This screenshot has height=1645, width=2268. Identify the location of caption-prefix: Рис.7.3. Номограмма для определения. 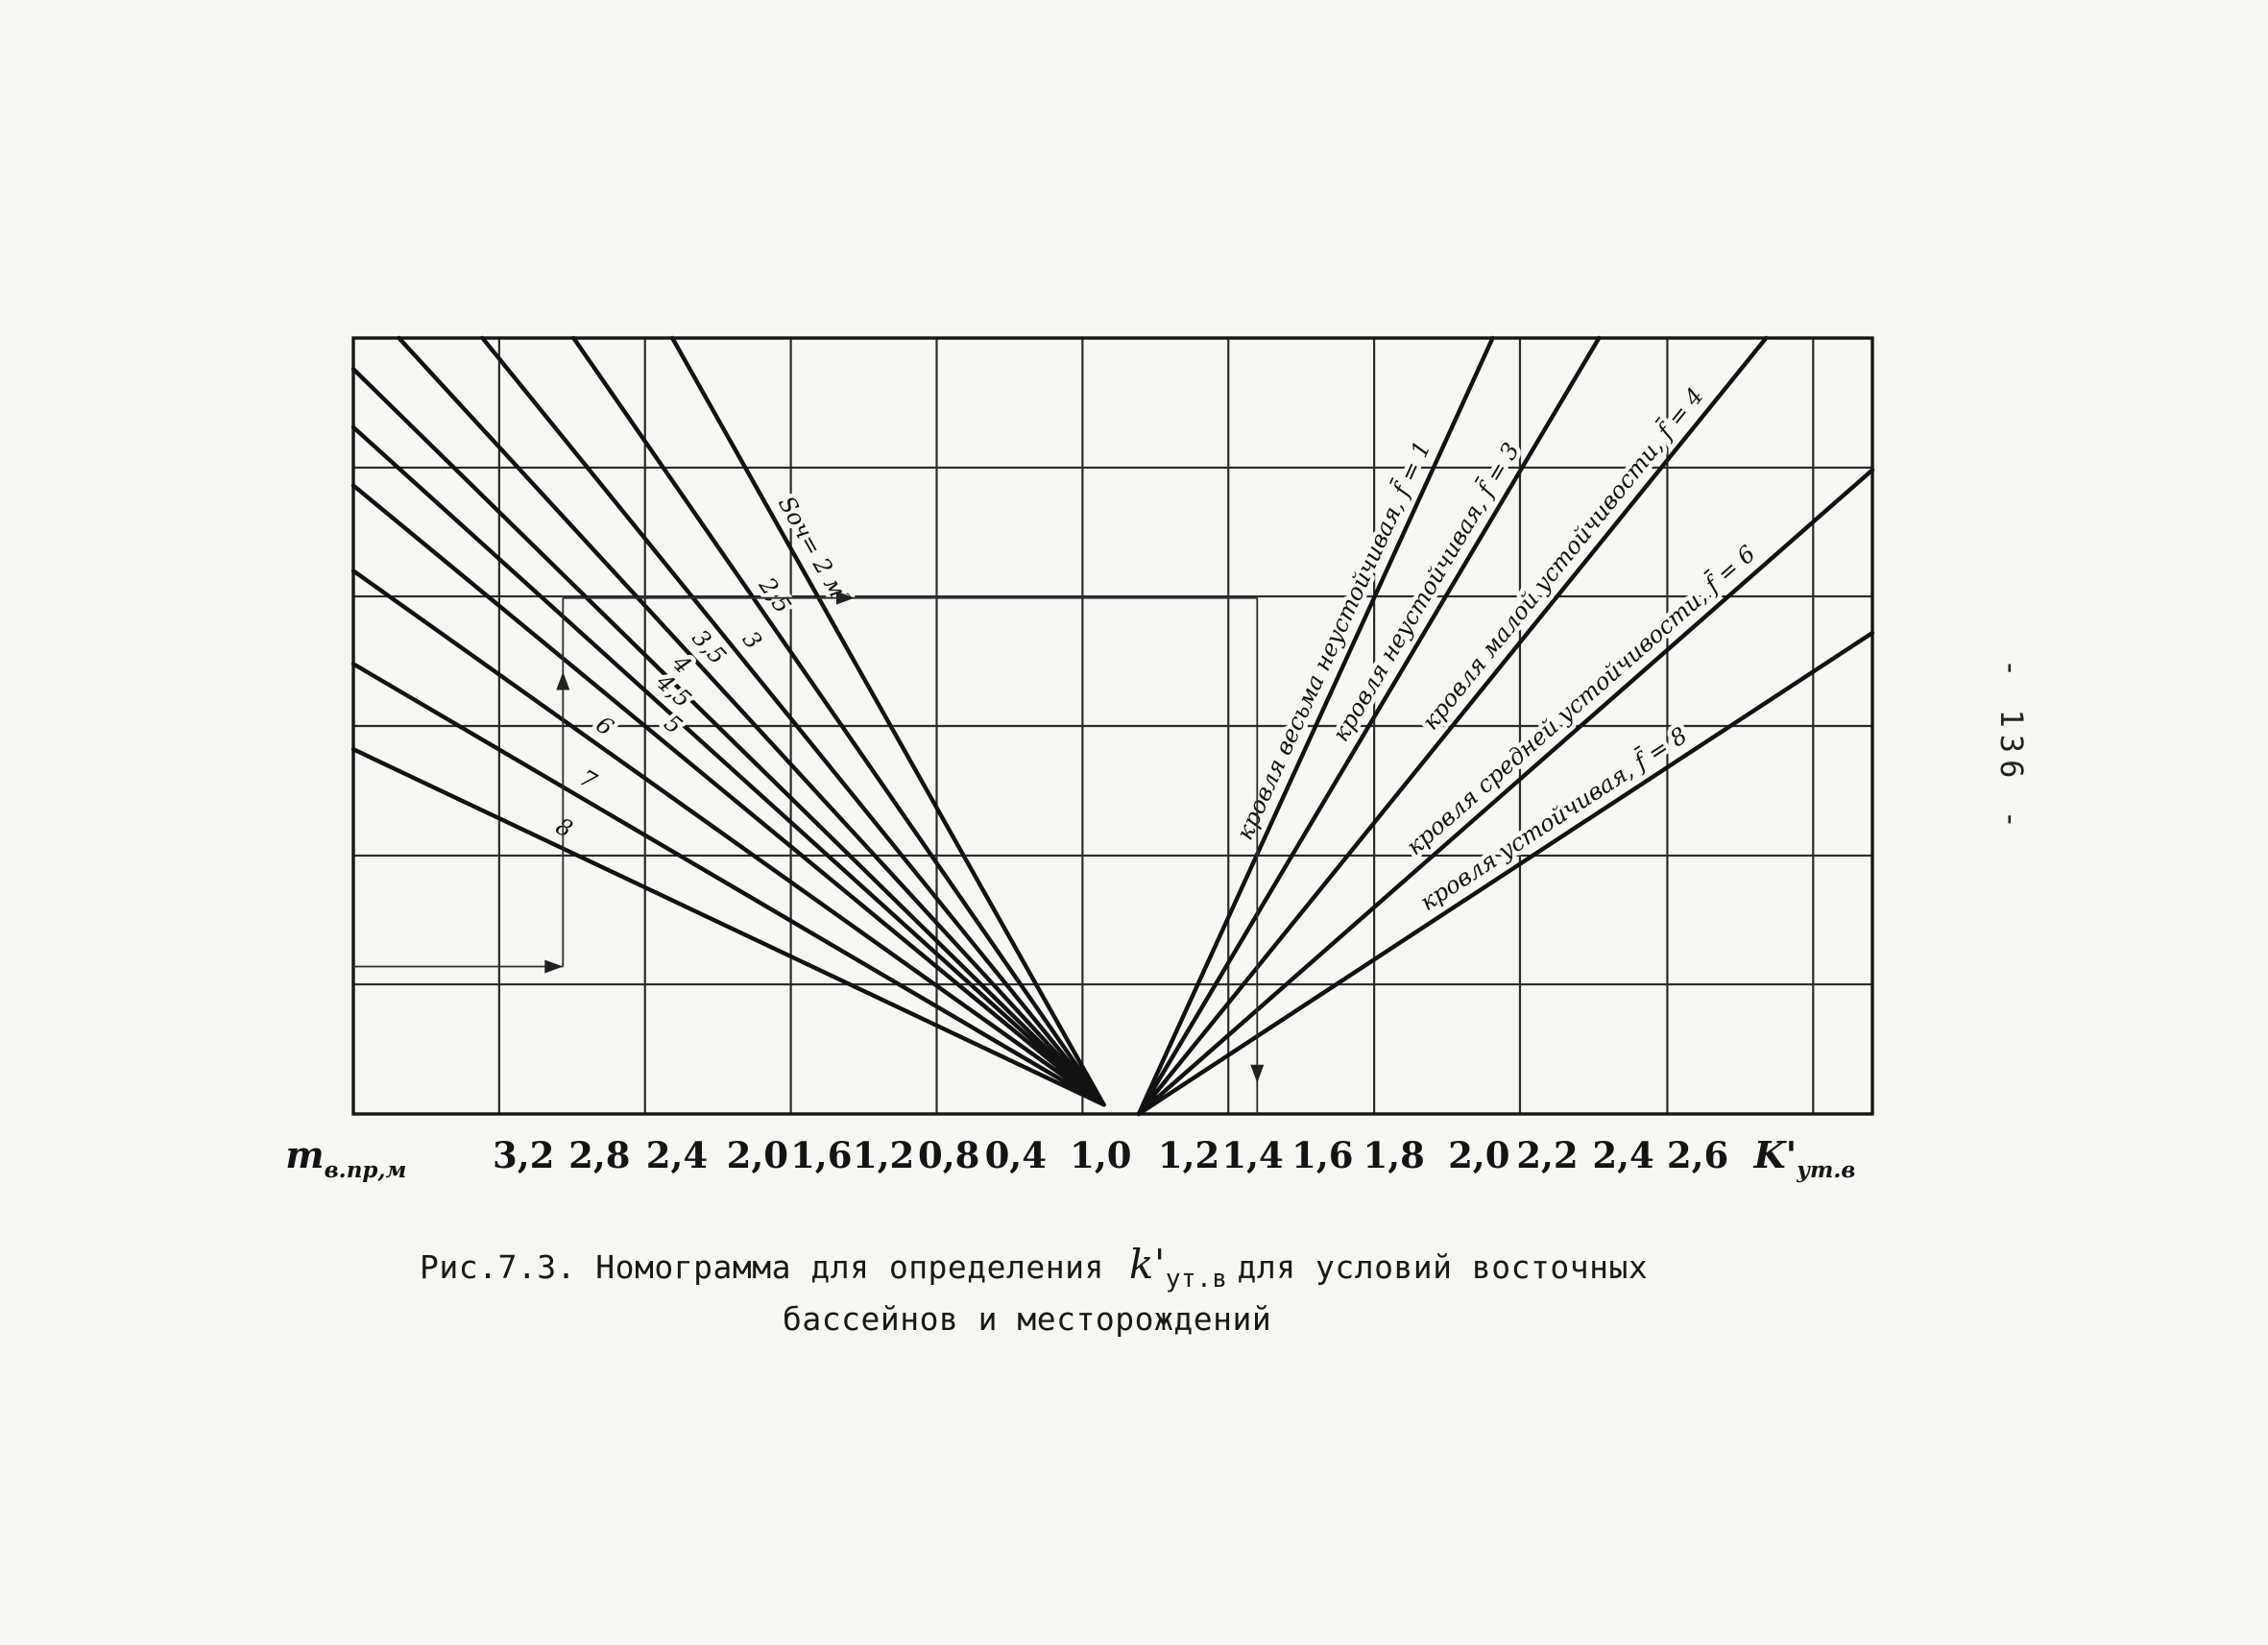
(762, 1267).